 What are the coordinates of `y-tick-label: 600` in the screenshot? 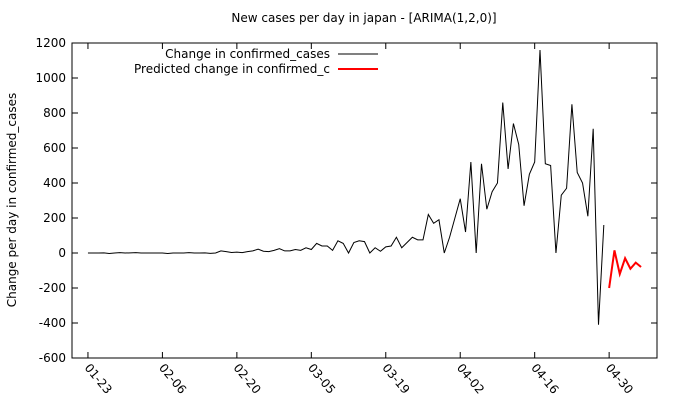 It's located at (54, 148).